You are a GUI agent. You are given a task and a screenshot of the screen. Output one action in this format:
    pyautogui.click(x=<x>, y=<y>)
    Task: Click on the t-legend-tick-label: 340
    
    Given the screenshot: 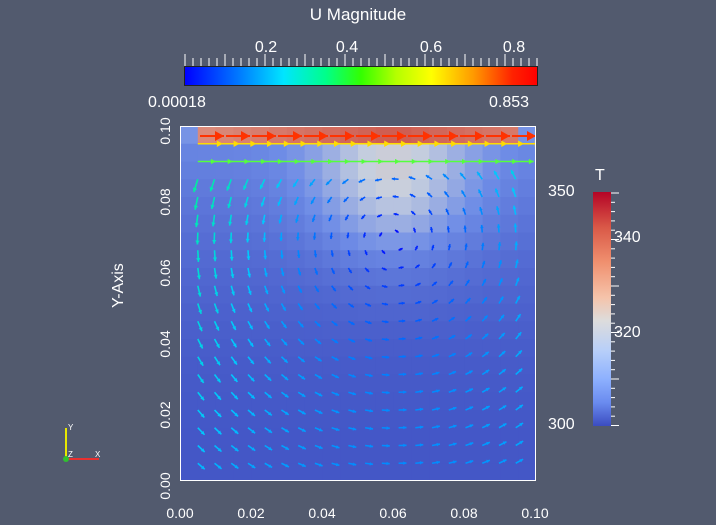 What is the action you would take?
    pyautogui.click(x=627, y=237)
    